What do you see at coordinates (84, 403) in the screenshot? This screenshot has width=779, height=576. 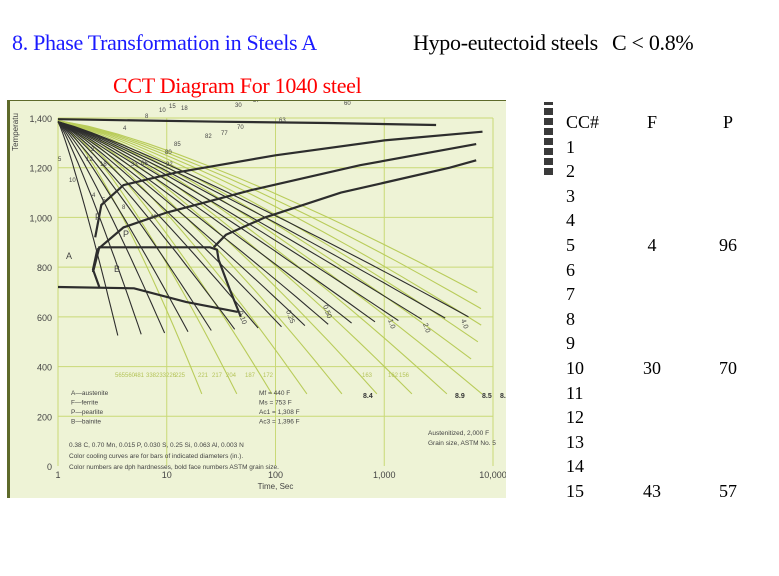 I see `chart-annotation: F—ferrite` at bounding box center [84, 403].